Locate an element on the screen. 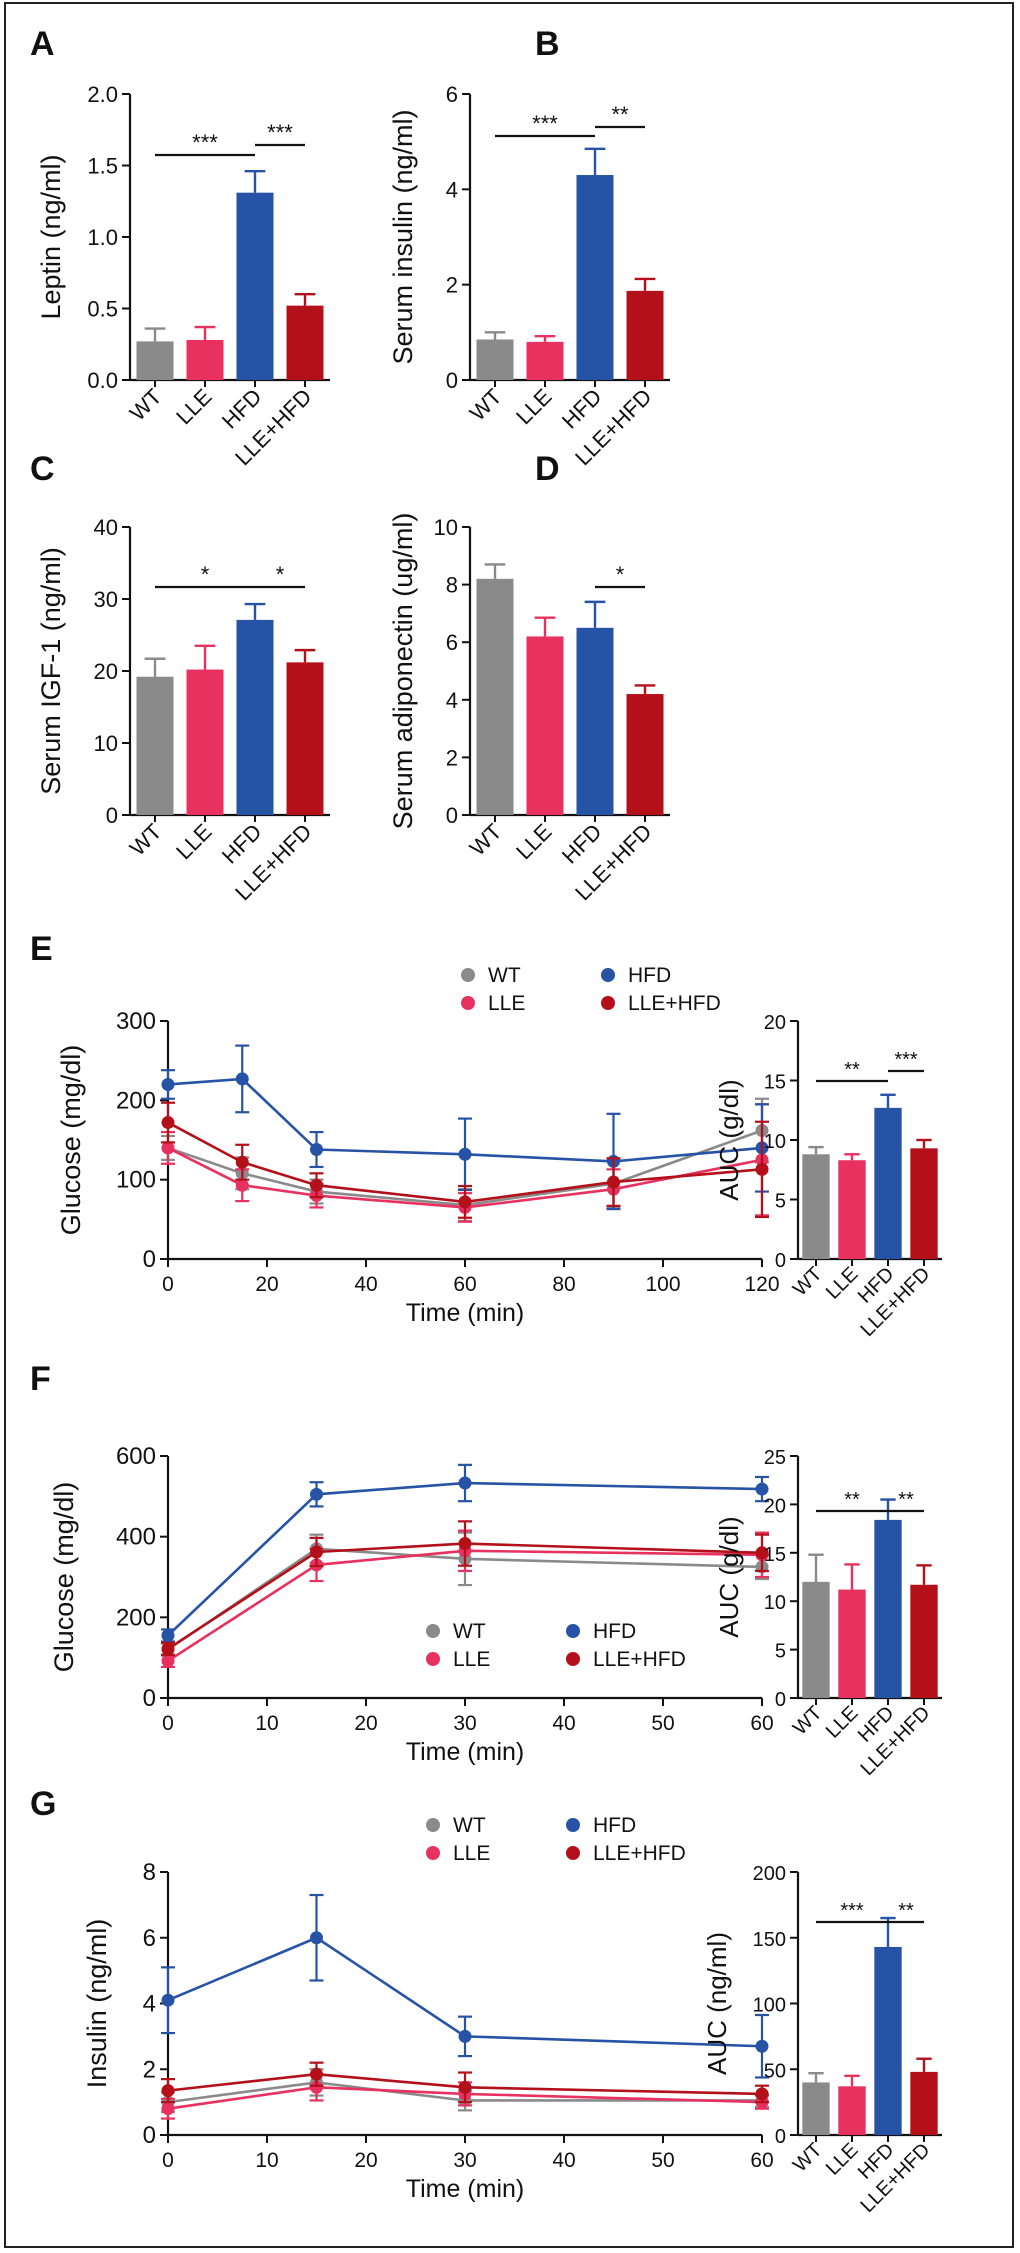  y-tick-label: 150 is located at coordinates (769, 1940).